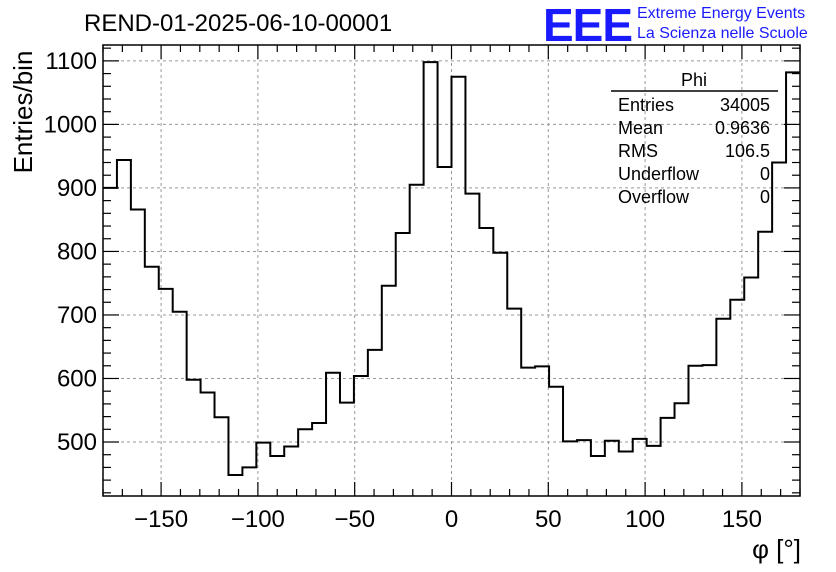 The image size is (836, 572). I want to click on y-tick-label: 800, so click(77, 251).